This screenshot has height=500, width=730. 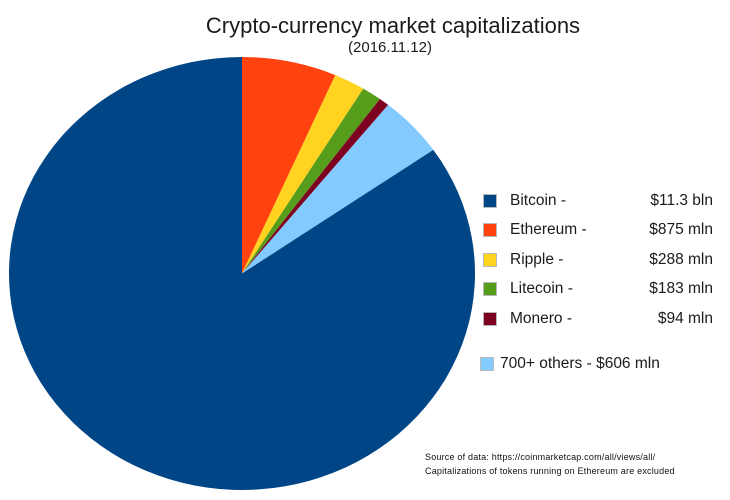 I want to click on pie-slice-monero, so click(x=315, y=186).